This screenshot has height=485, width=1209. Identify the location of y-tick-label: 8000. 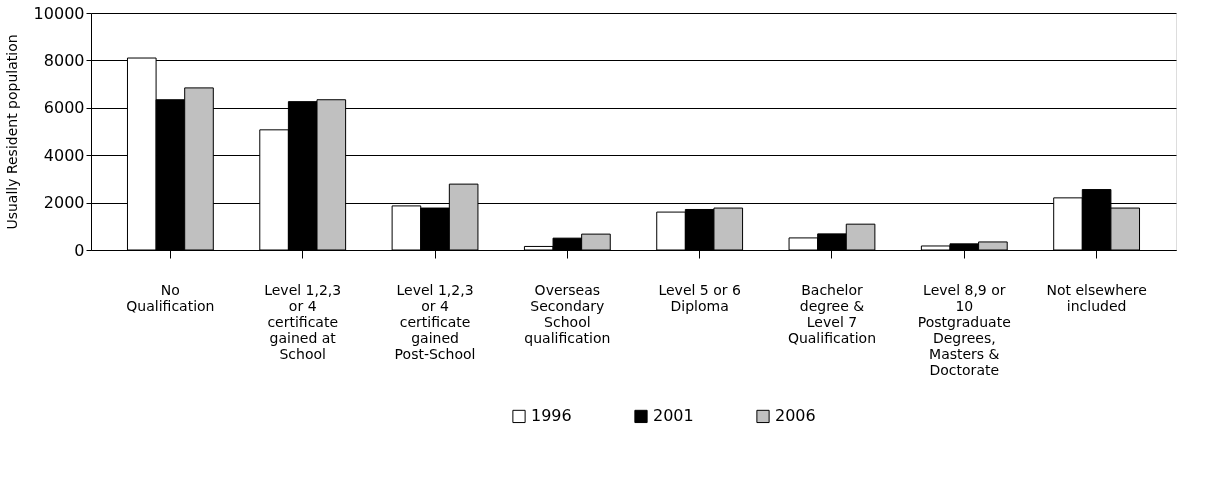
(64, 60).